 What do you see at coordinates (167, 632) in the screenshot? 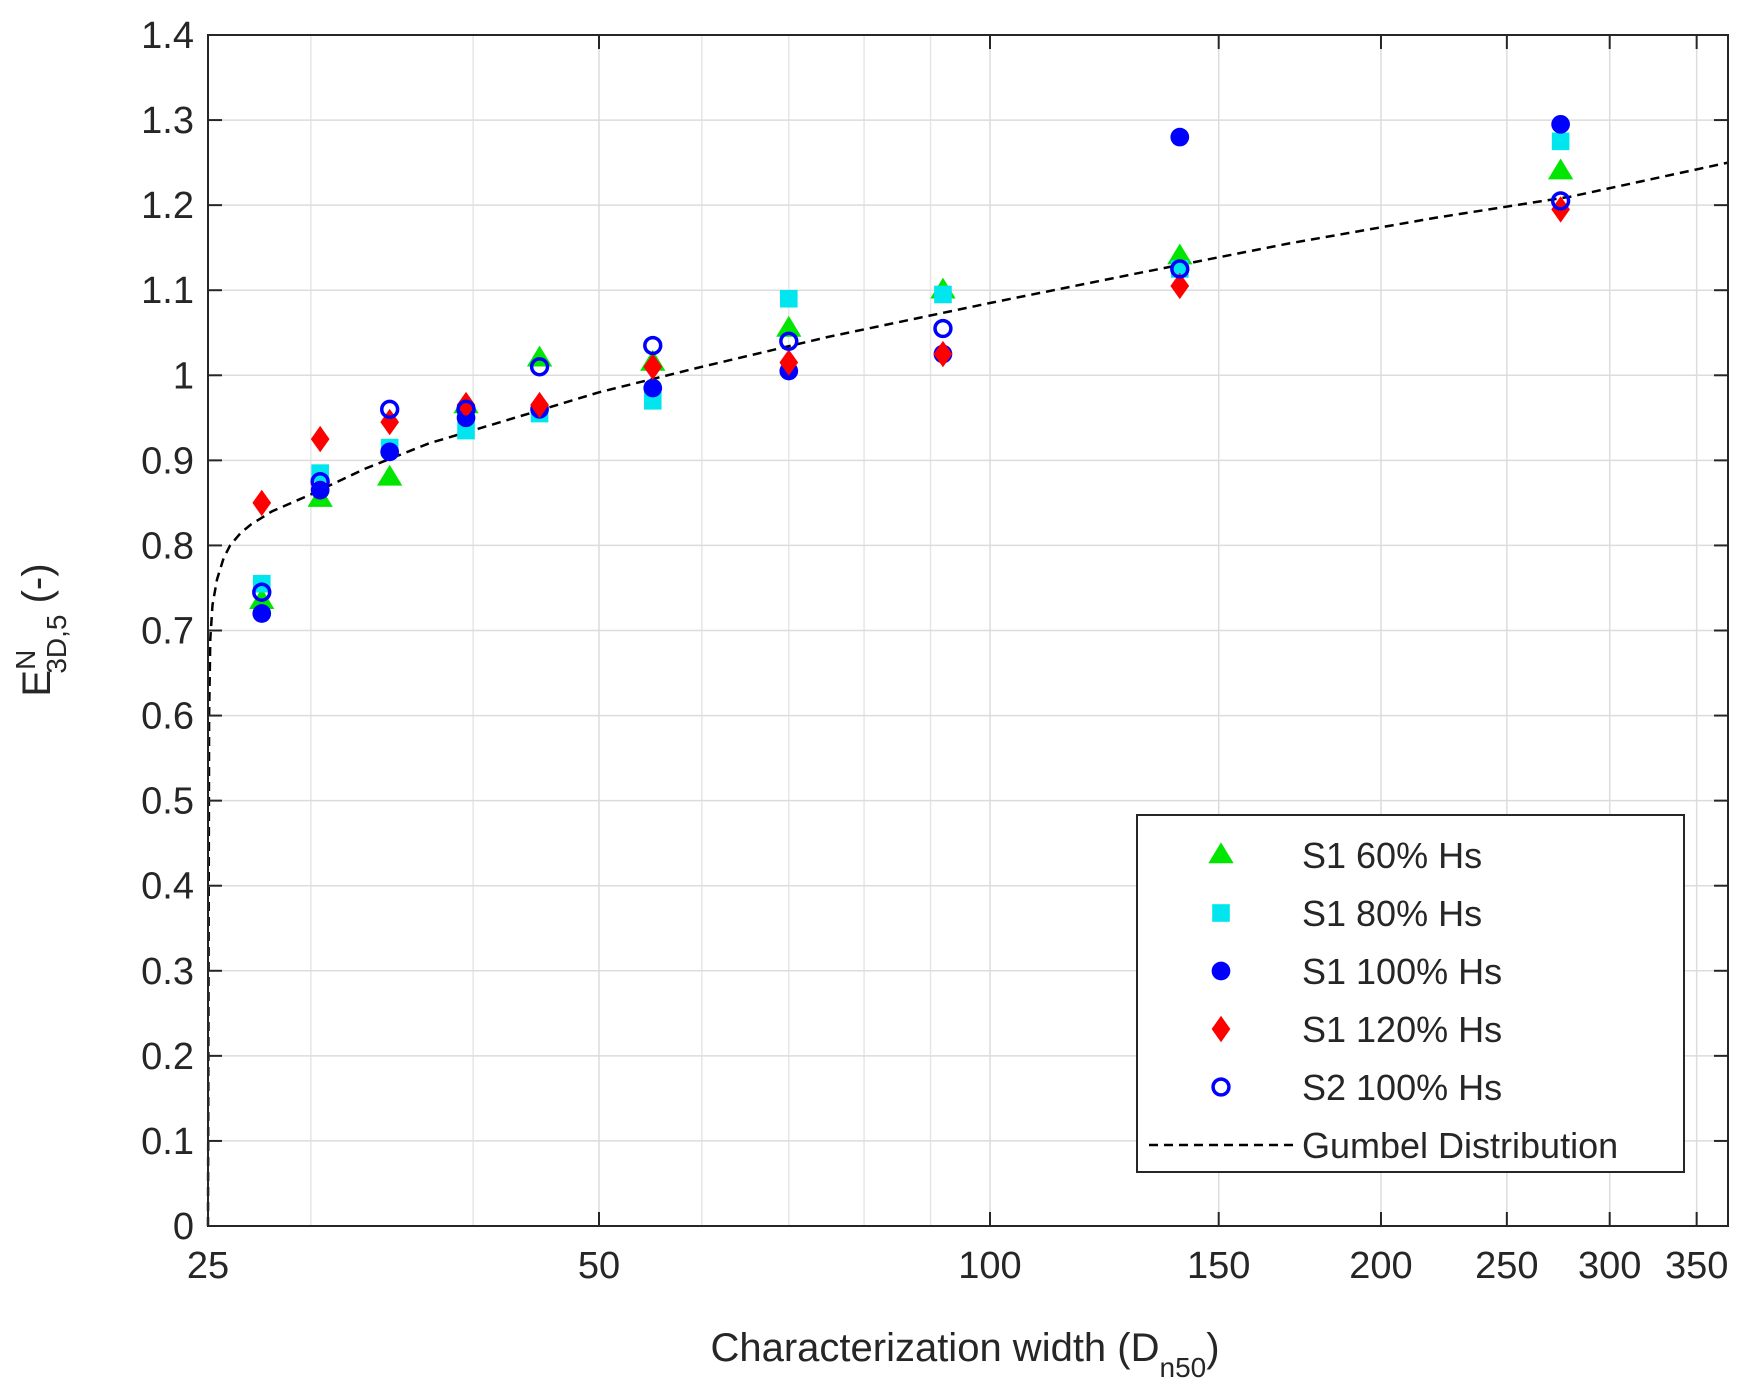
I see `y-tick-label: 0.7` at bounding box center [167, 632].